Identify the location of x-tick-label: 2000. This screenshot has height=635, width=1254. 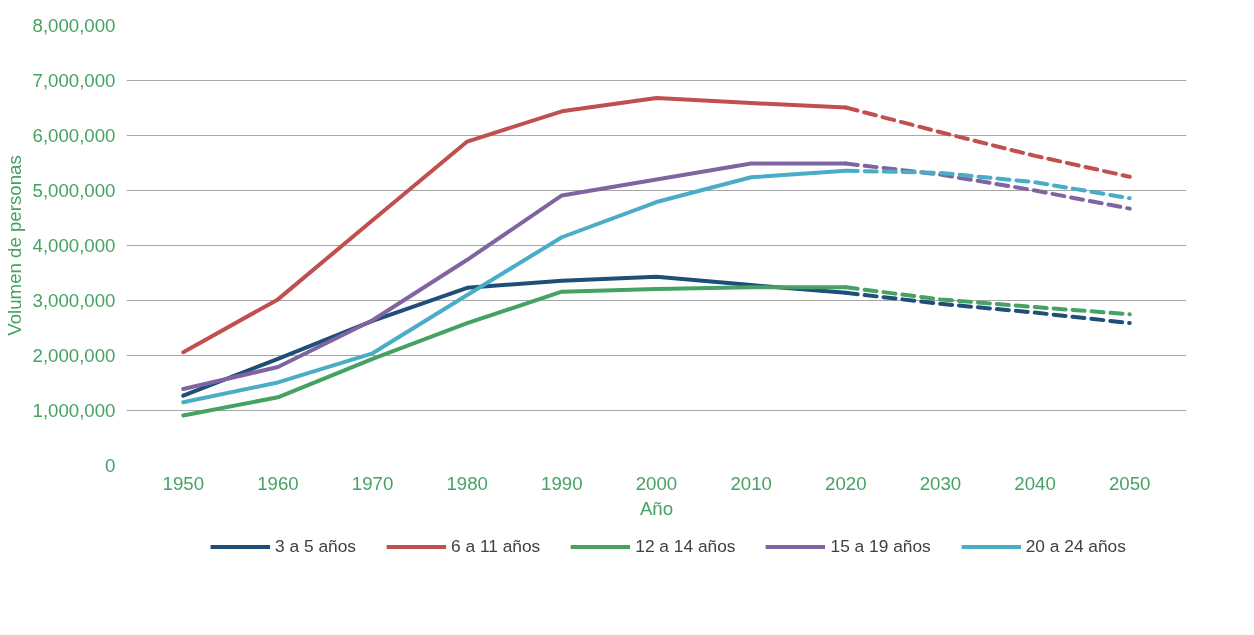
(656, 483).